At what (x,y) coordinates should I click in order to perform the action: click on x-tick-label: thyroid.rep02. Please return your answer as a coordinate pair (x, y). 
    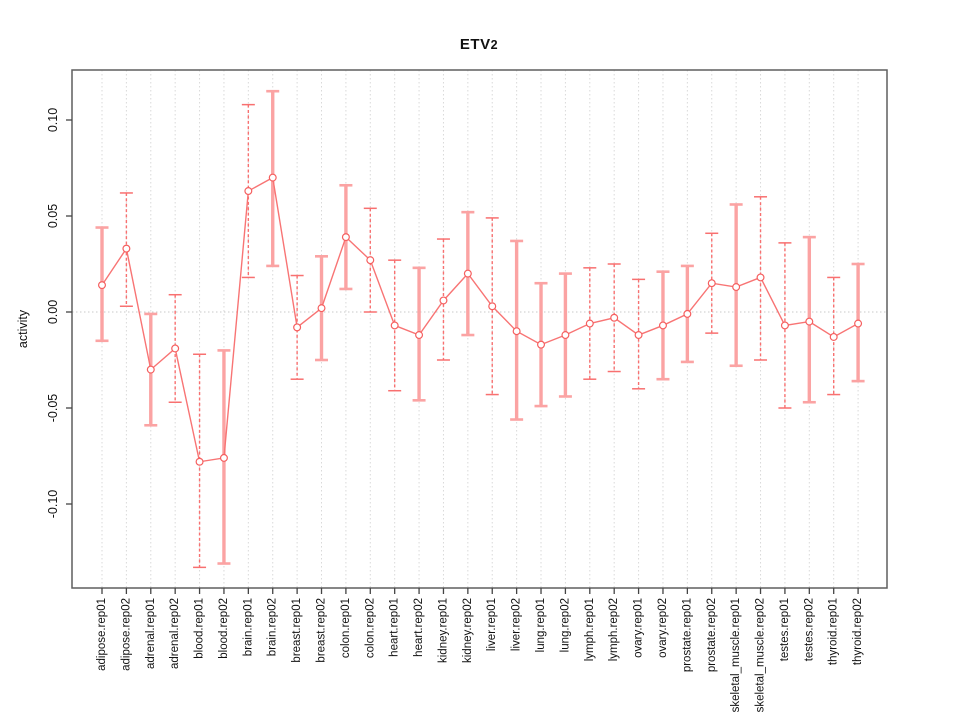
    Looking at the image, I should click on (858, 631).